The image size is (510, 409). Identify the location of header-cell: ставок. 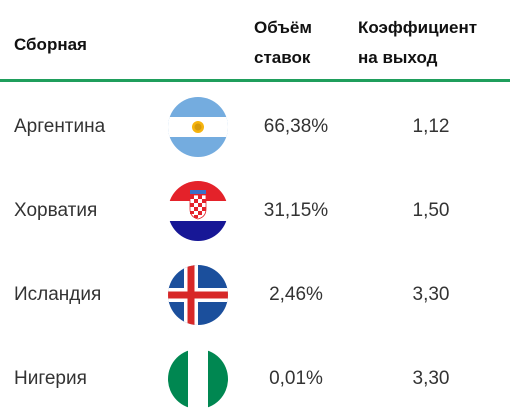
(282, 57).